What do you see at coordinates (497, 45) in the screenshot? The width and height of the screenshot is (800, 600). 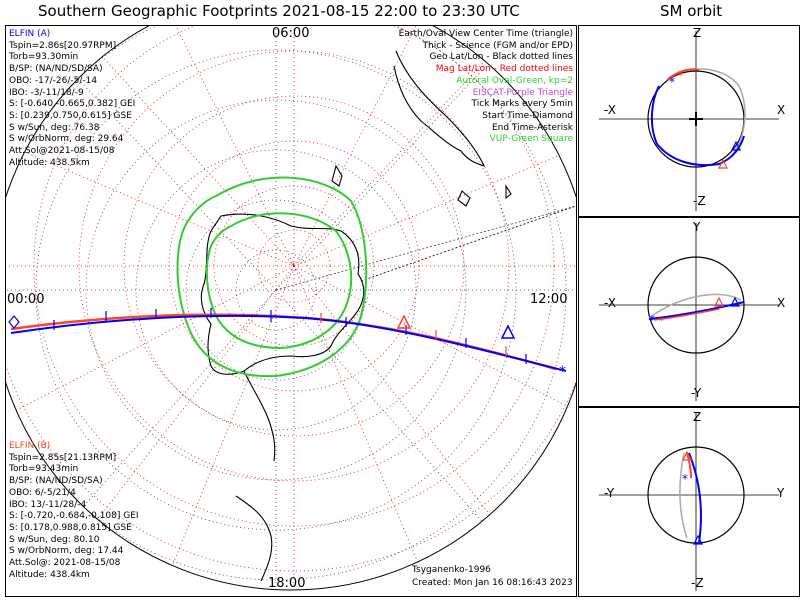 I see `legend-item: Thick - Science (FGM and/or EPD)` at bounding box center [497, 45].